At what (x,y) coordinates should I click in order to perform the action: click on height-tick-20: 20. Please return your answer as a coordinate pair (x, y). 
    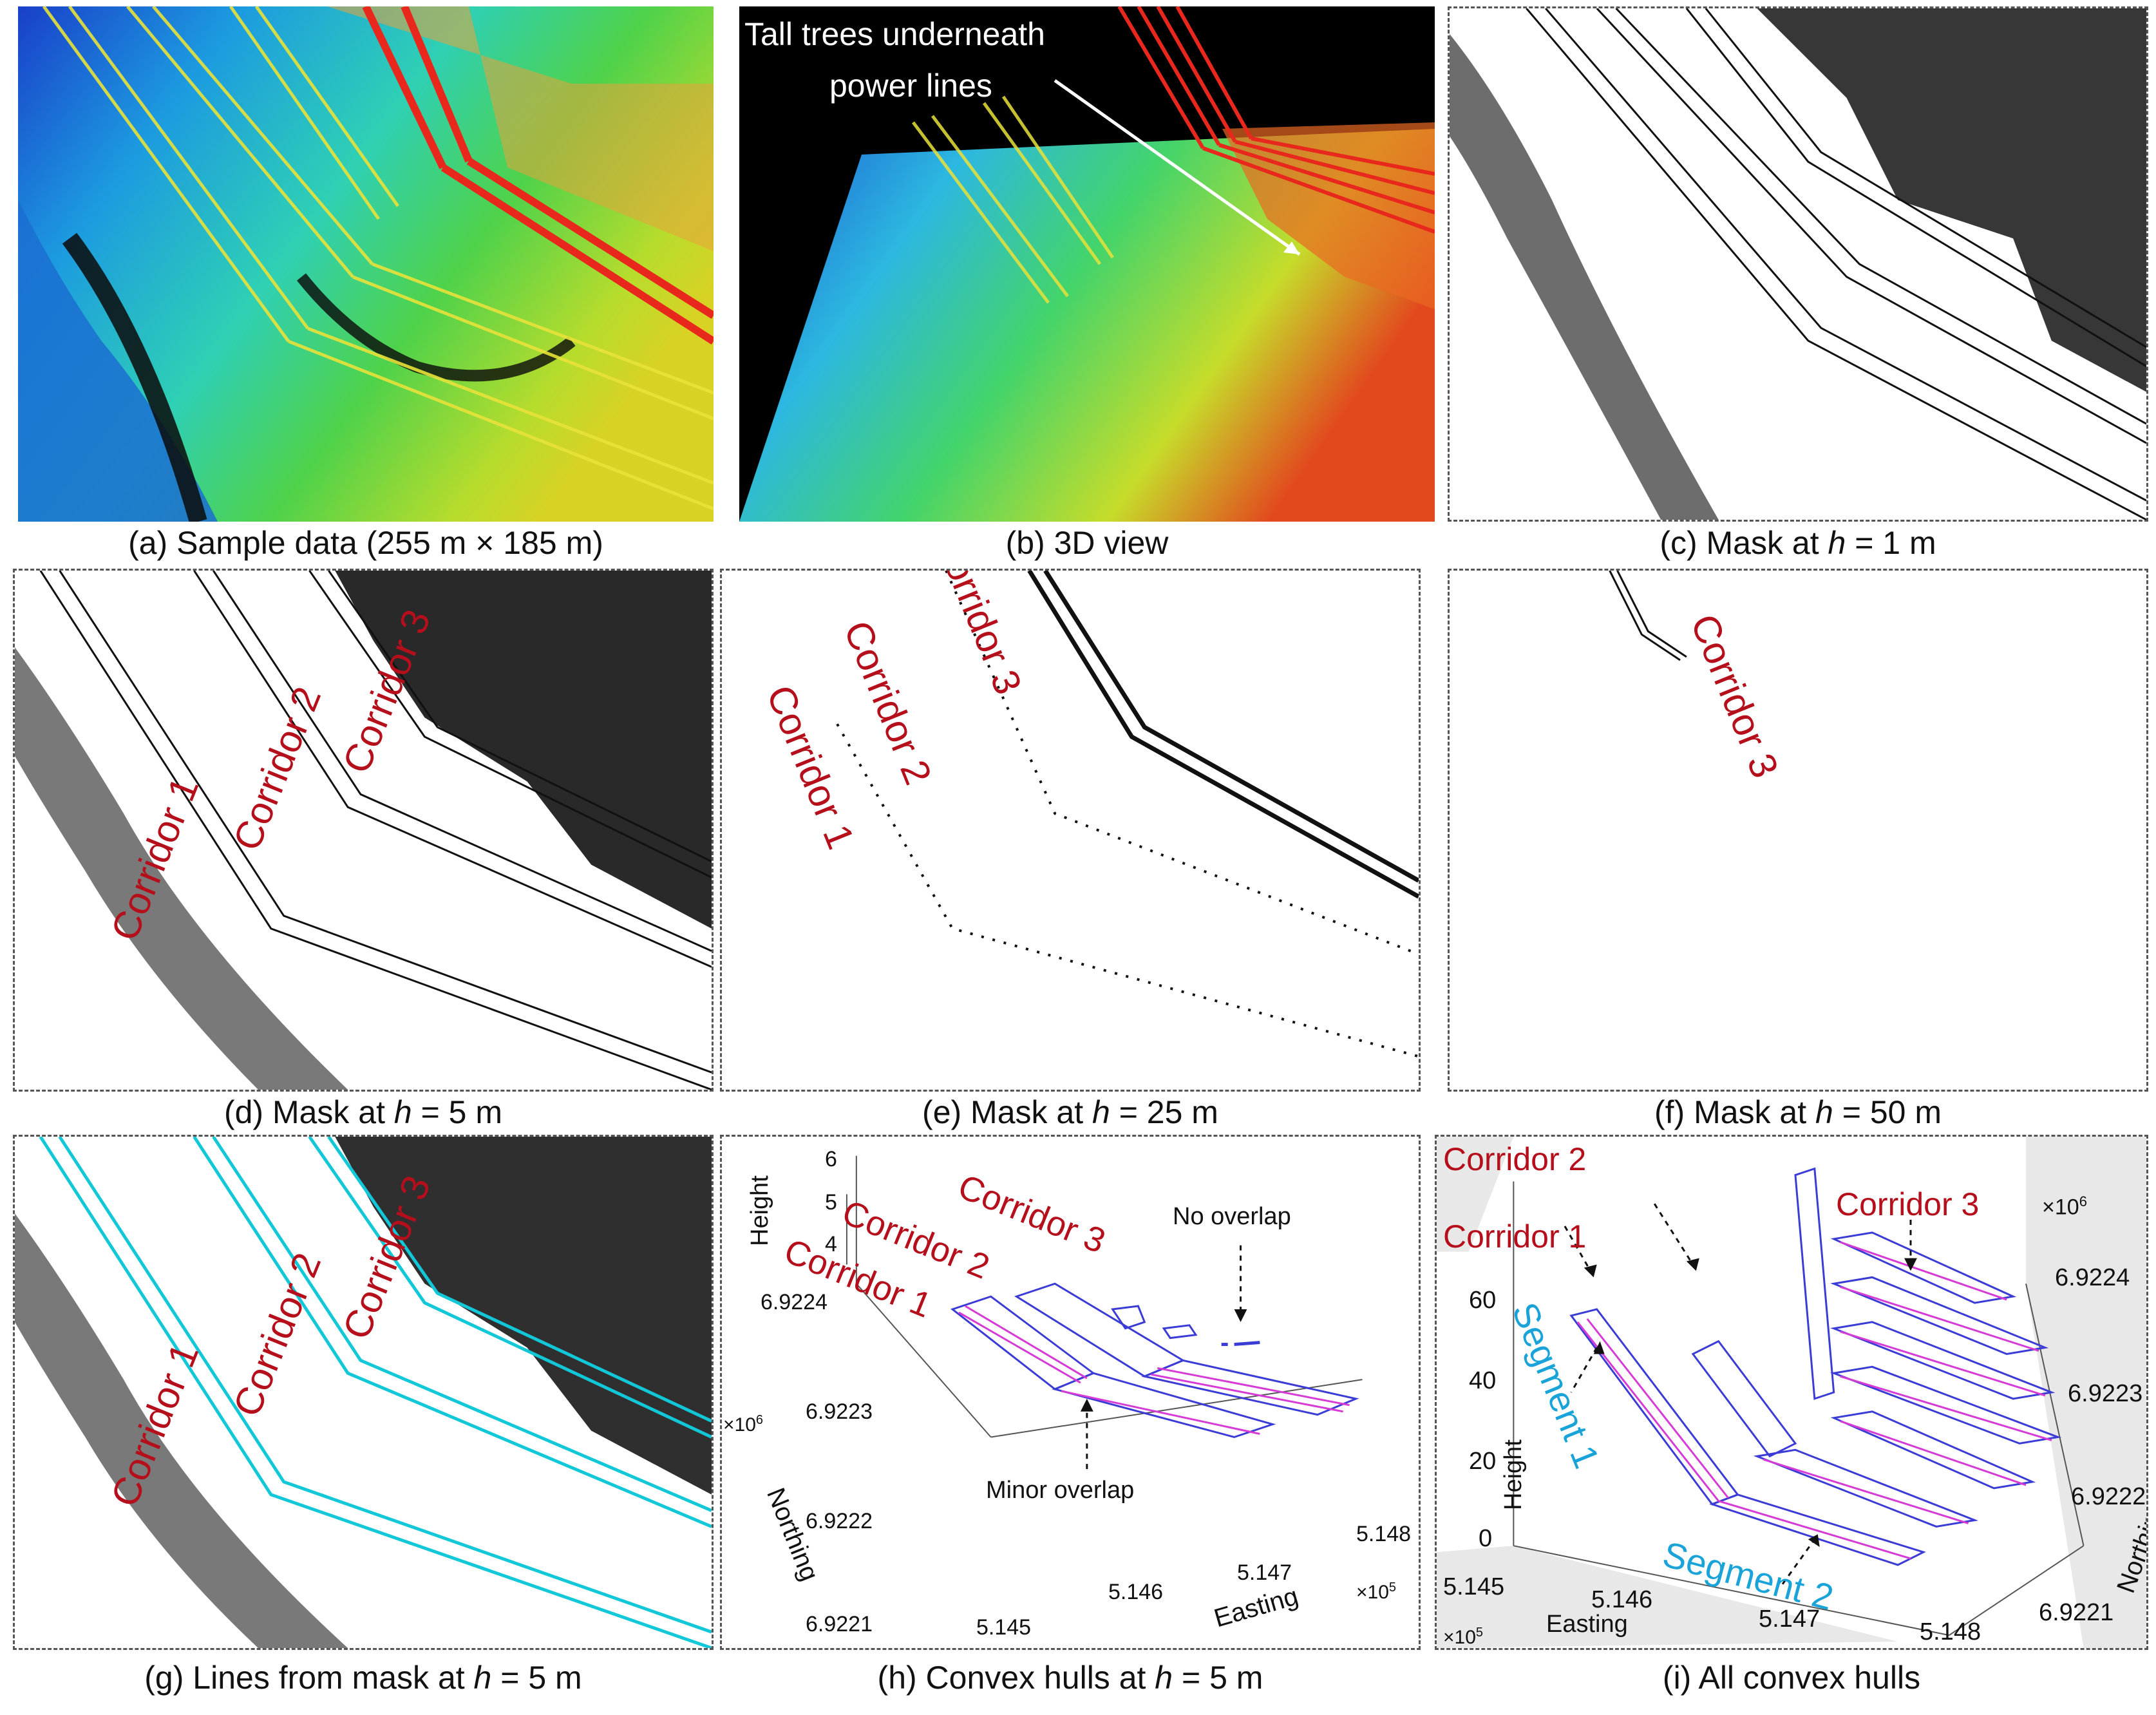
    Looking at the image, I should click on (1483, 1461).